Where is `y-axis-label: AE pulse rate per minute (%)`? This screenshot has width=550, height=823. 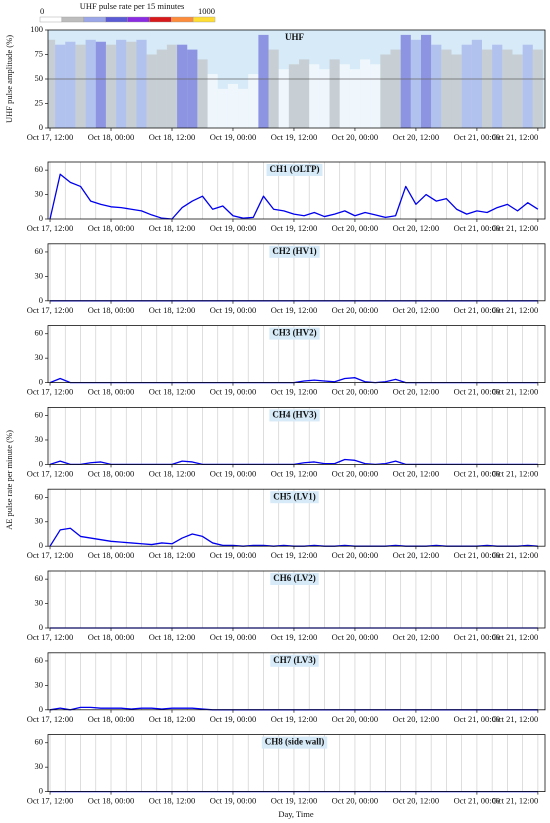 y-axis-label: AE pulse rate per minute (%) is located at coordinates (9, 480).